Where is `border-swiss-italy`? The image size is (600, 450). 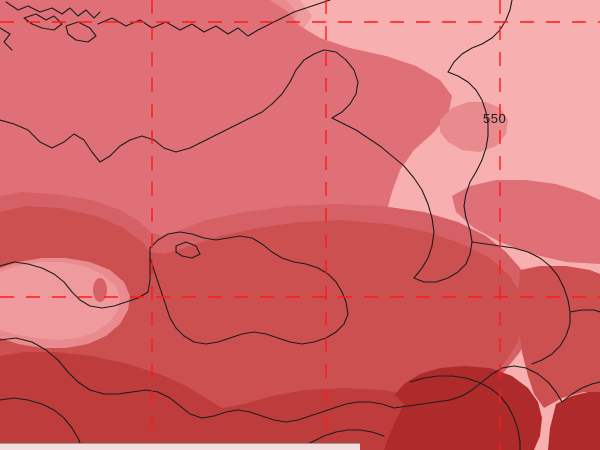
border-swiss-italy is located at coordinates (41, 423).